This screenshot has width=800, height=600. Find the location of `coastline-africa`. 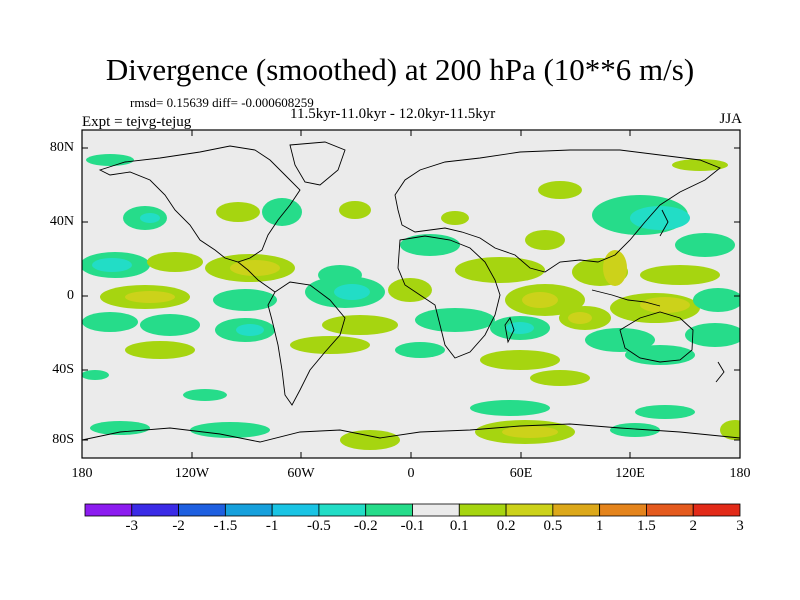

coastline-africa is located at coordinates (449, 297).